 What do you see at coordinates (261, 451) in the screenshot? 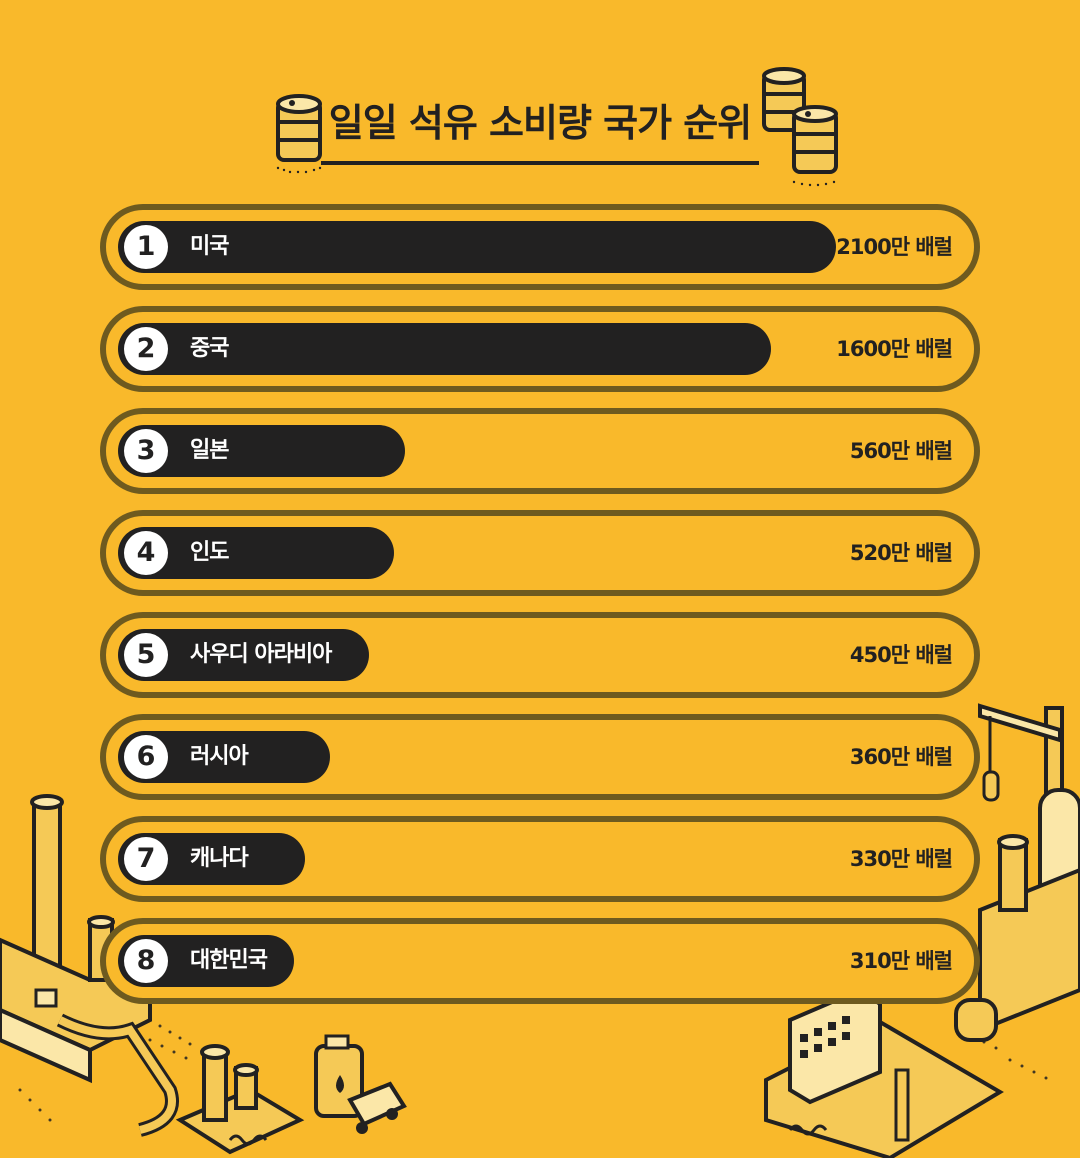
I see `bar: 3 일본` at bounding box center [261, 451].